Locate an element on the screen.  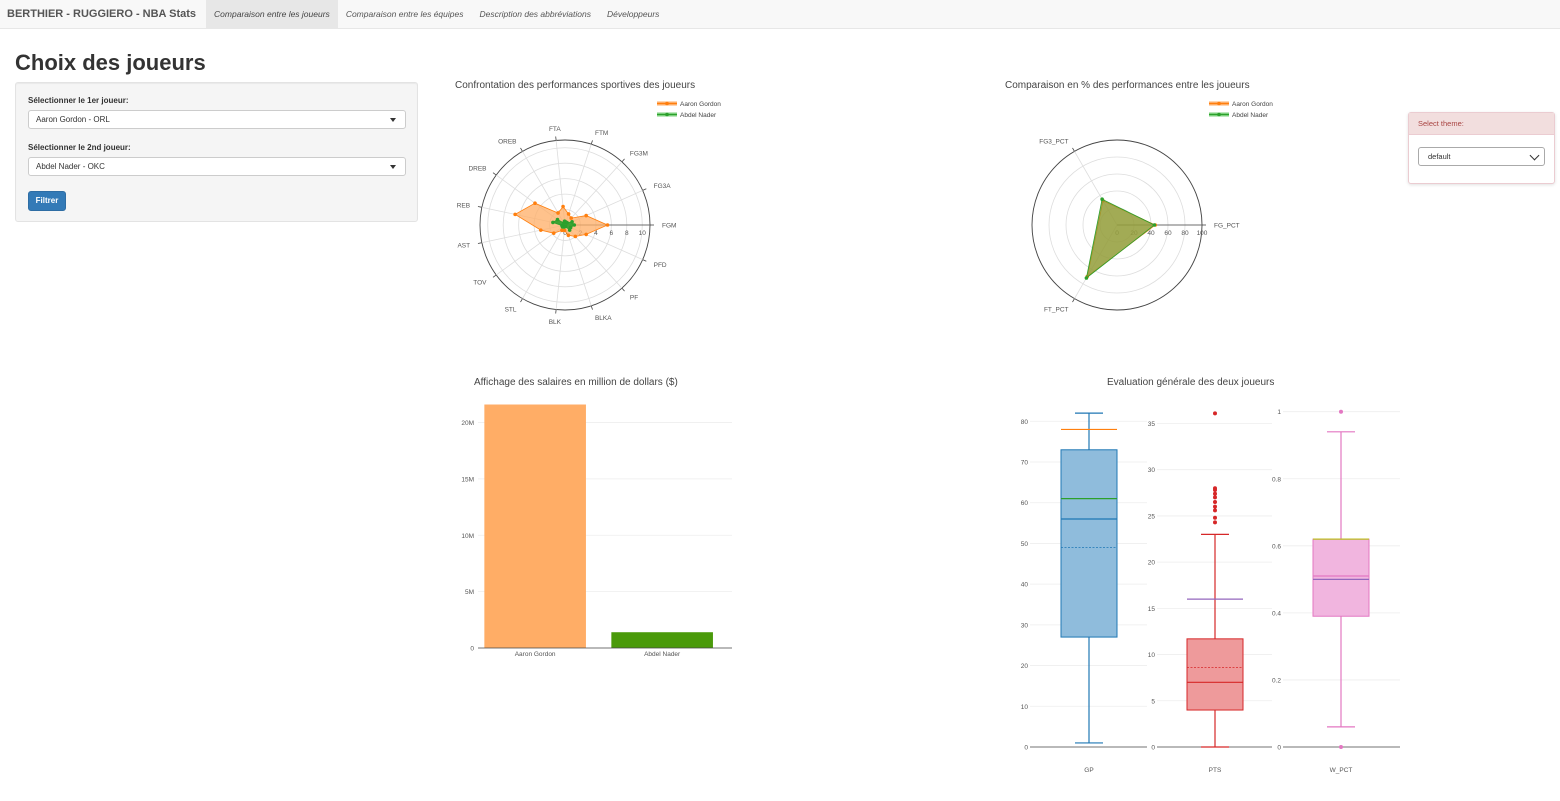
radar-axis-label: PF is located at coordinates (634, 298).